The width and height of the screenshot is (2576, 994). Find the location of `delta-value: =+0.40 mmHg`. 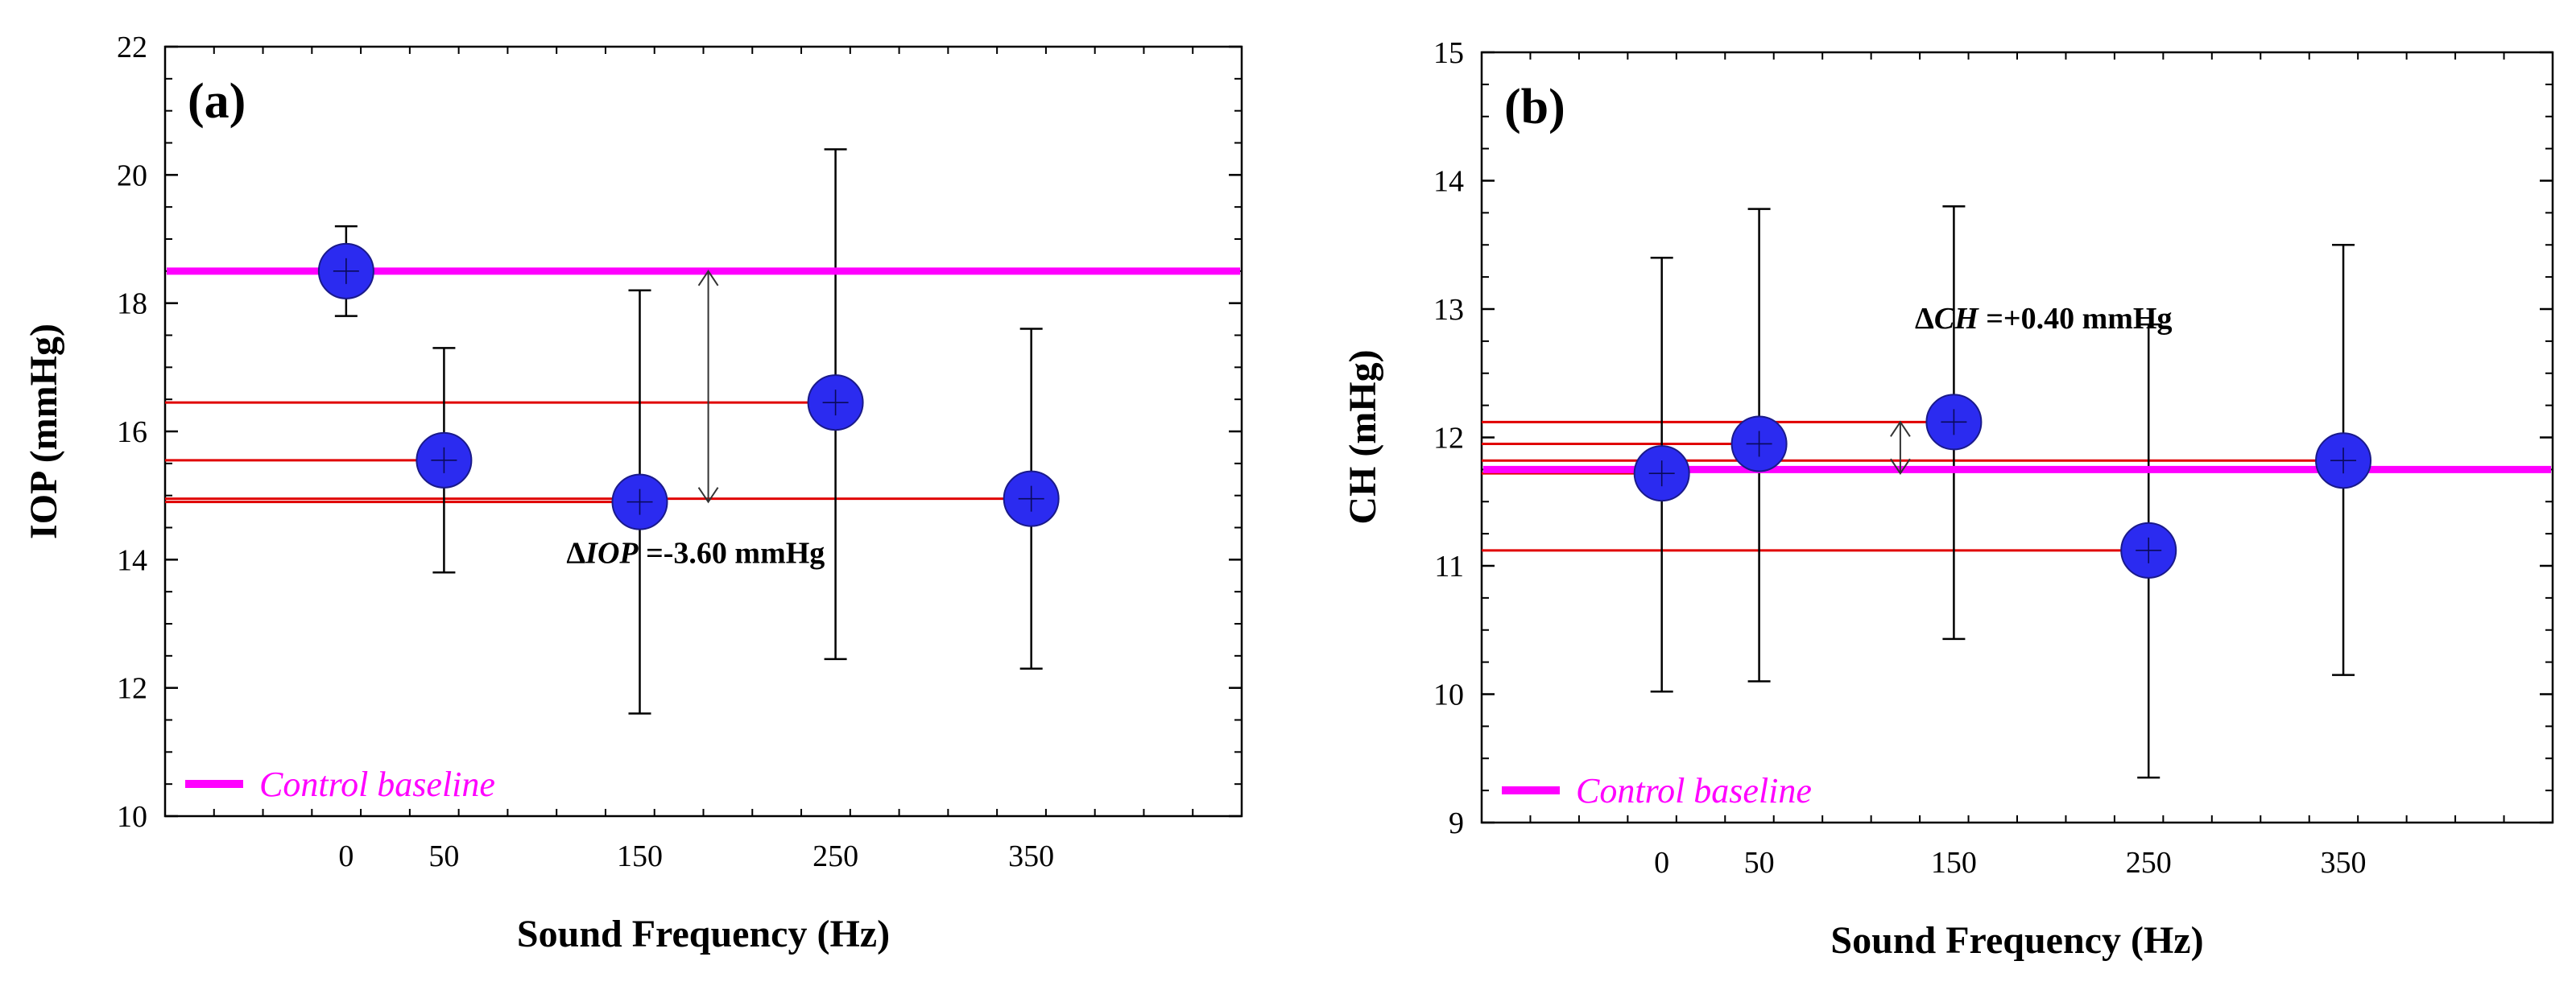

delta-value: =+0.40 mmHg is located at coordinates (2076, 319).